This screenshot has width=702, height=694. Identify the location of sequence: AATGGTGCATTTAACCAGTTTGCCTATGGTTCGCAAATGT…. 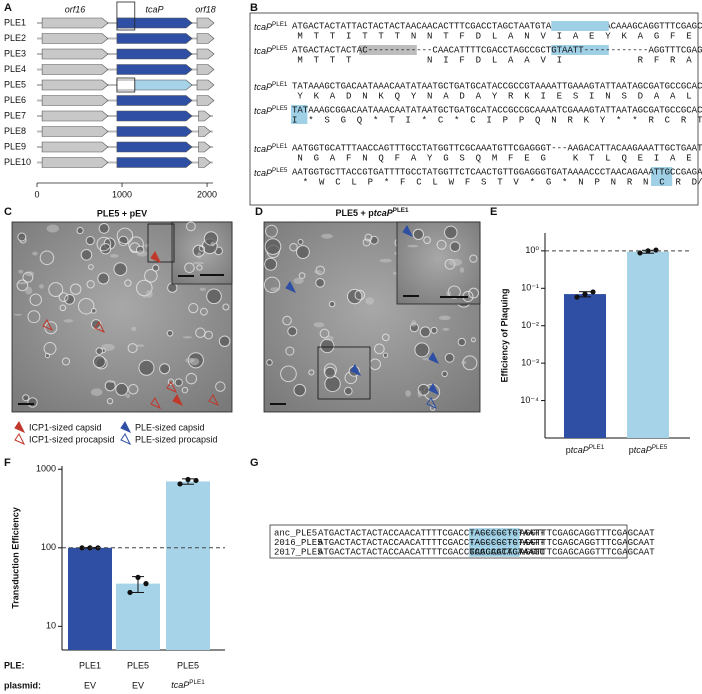
(497, 148).